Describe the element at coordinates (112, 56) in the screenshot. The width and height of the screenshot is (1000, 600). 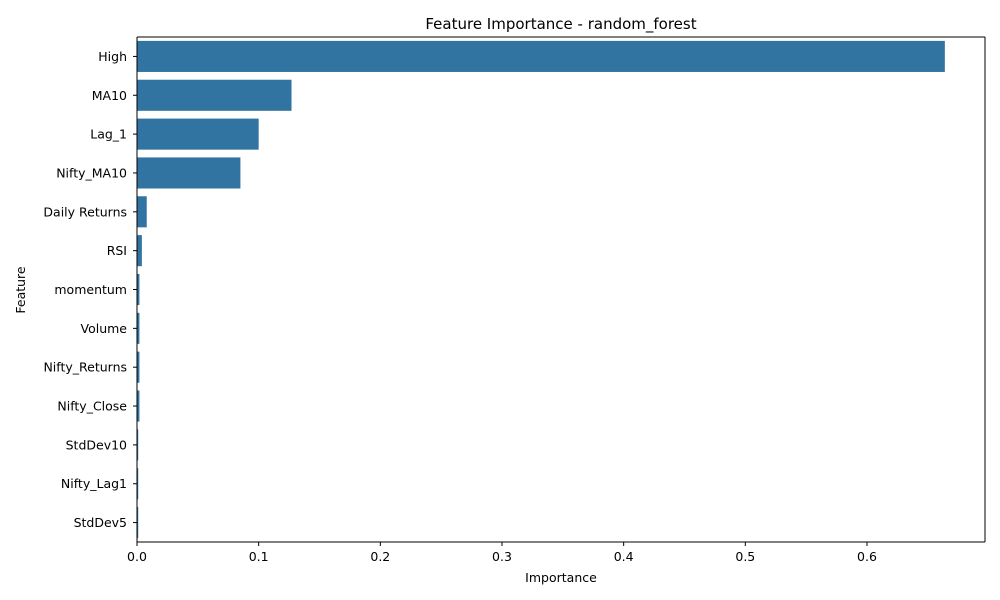
I see `y-tick-label: High` at that location.